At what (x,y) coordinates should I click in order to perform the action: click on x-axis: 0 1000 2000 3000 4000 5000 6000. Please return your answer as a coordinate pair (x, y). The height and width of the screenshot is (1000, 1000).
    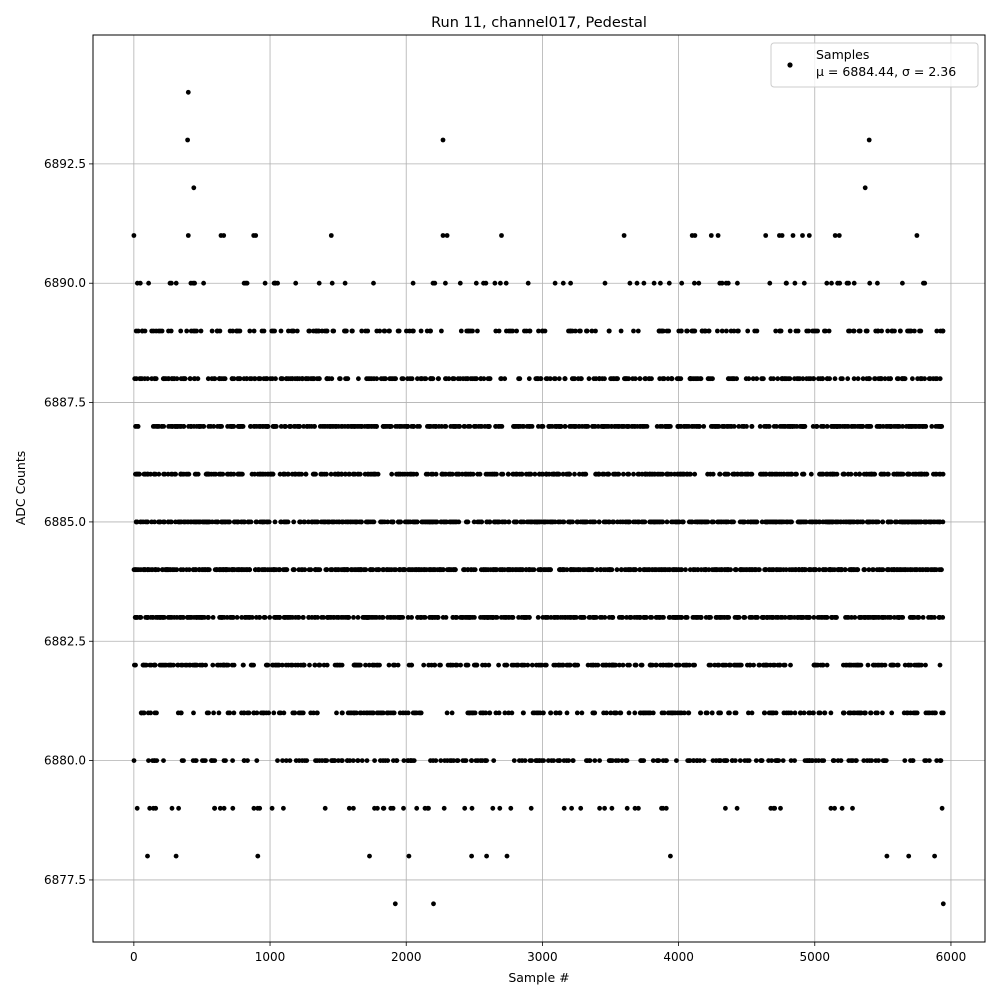
    Looking at the image, I should click on (548, 953).